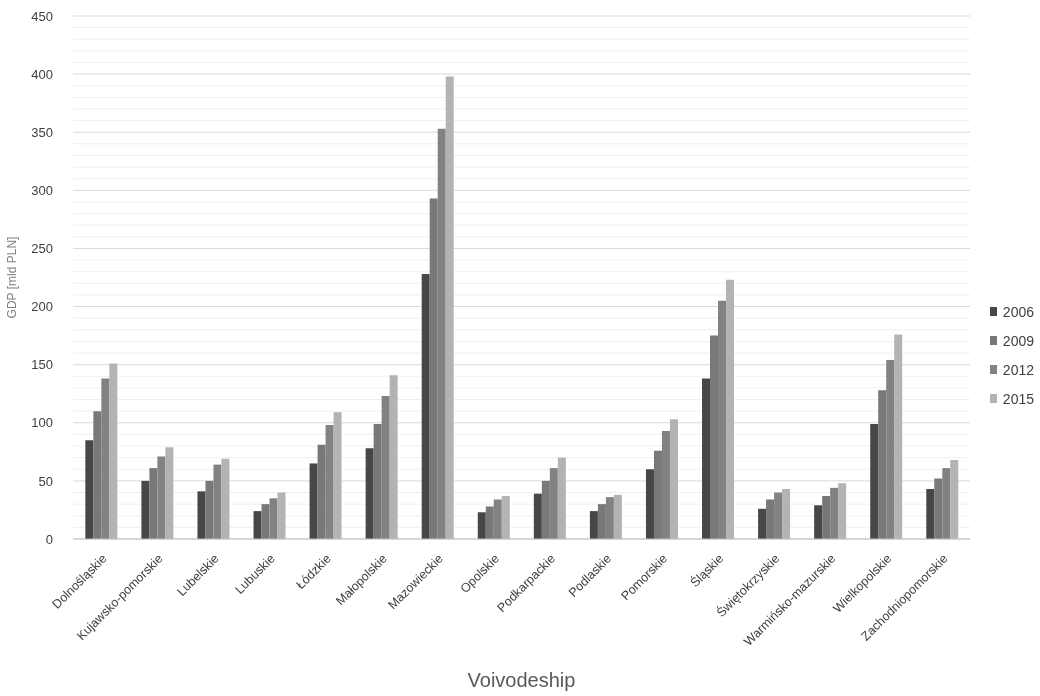 The height and width of the screenshot is (696, 1040). What do you see at coordinates (42, 16) in the screenshot?
I see `y-tick-label: 450` at bounding box center [42, 16].